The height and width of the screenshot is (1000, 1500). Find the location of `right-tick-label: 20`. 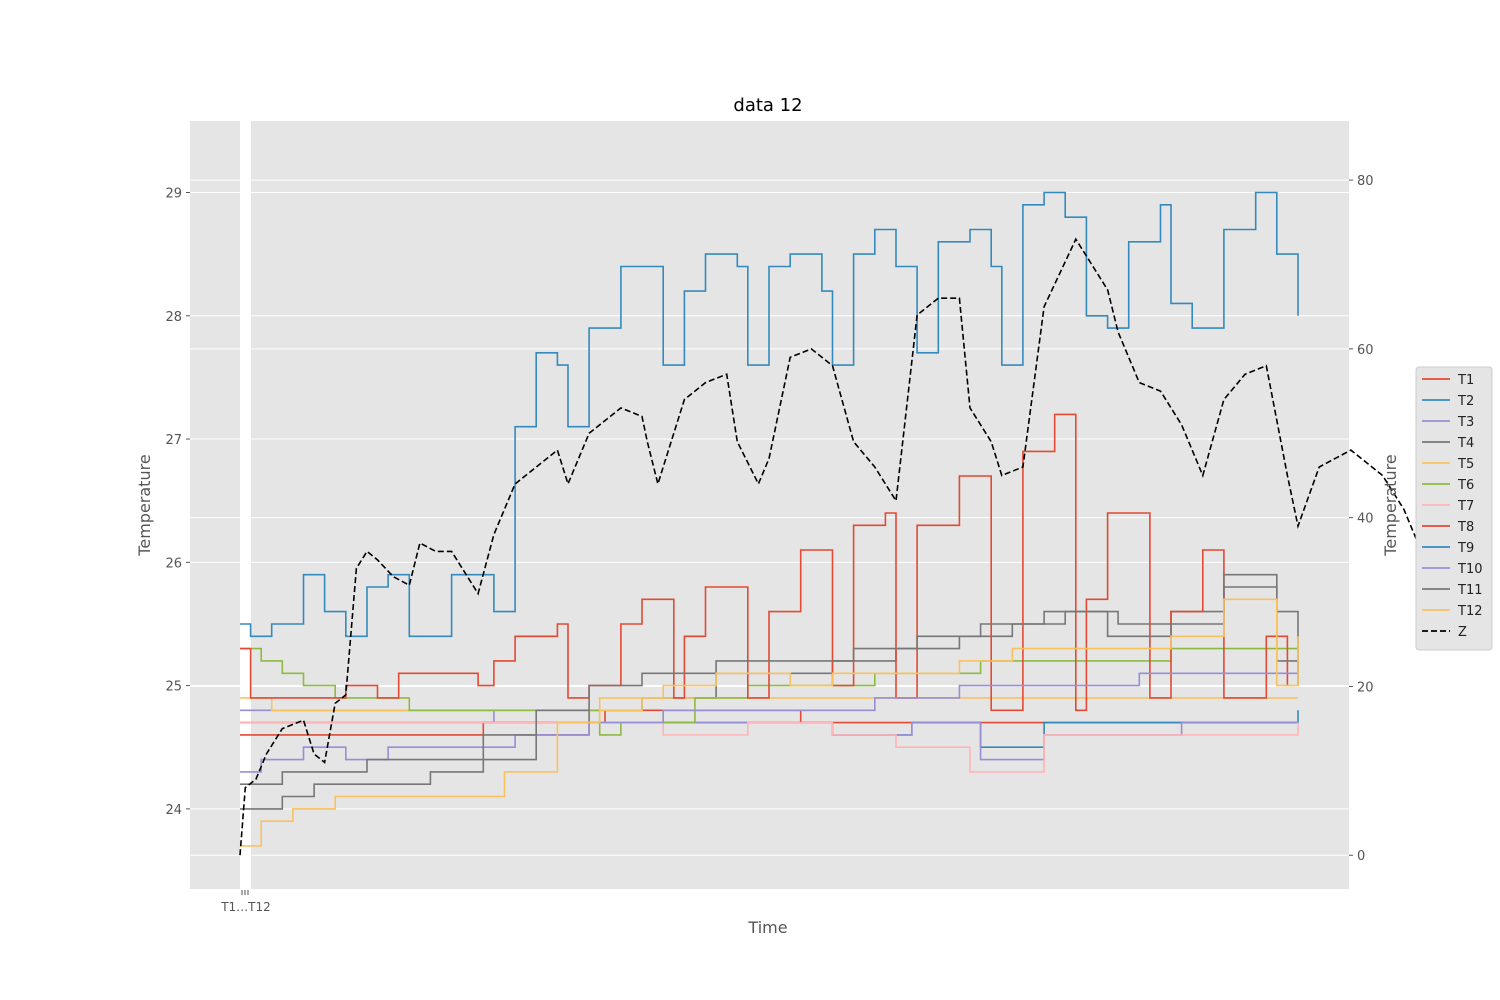

right-tick-label: 20 is located at coordinates (1365, 687).